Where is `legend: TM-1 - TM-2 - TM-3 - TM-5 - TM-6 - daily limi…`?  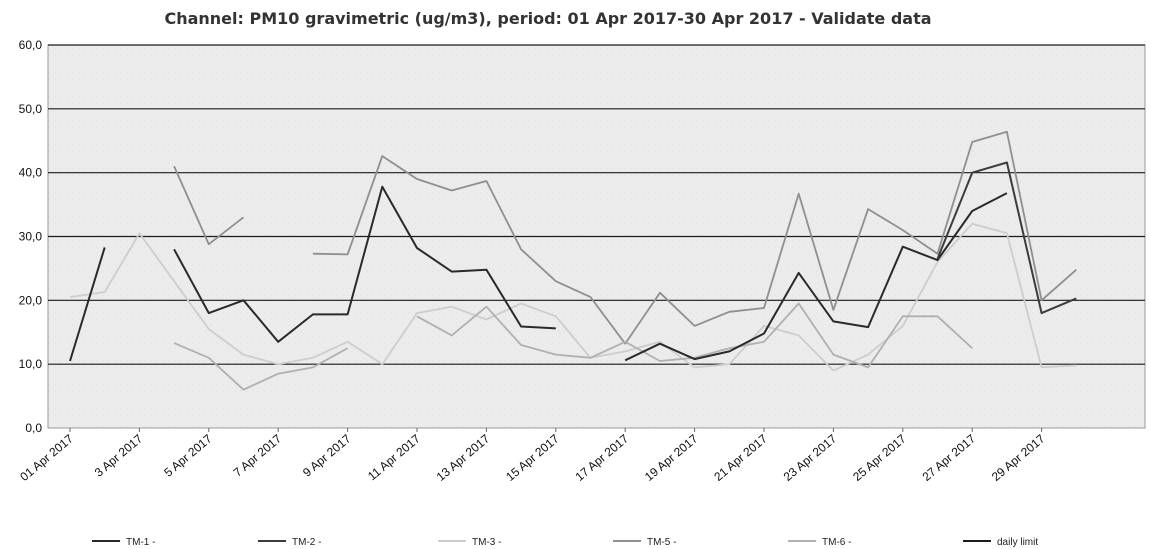
legend: TM-1 - TM-2 - TM-3 - TM-5 - TM-6 - daily limi… is located at coordinates (565, 542).